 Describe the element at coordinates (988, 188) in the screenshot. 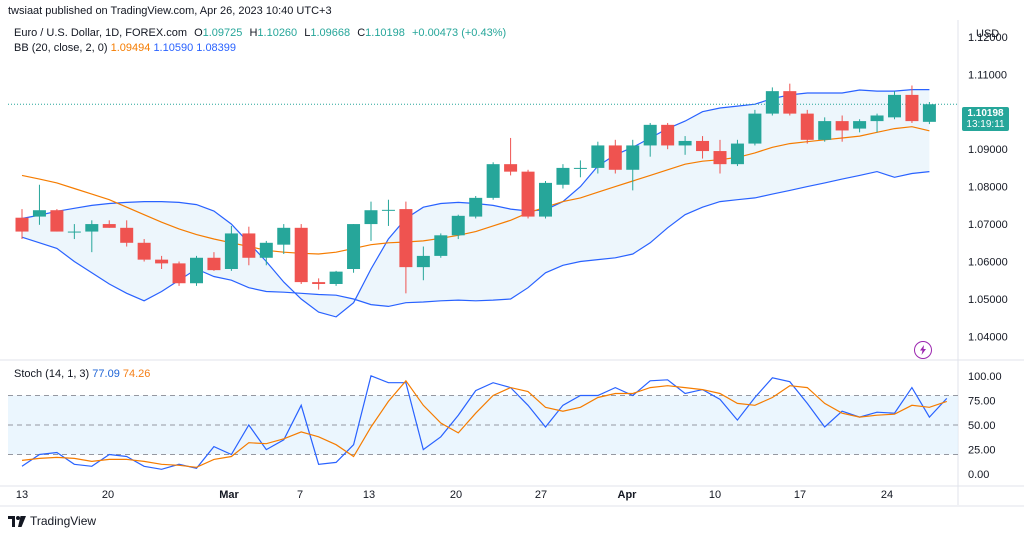

I see `price-tick-label: 1.08000` at that location.